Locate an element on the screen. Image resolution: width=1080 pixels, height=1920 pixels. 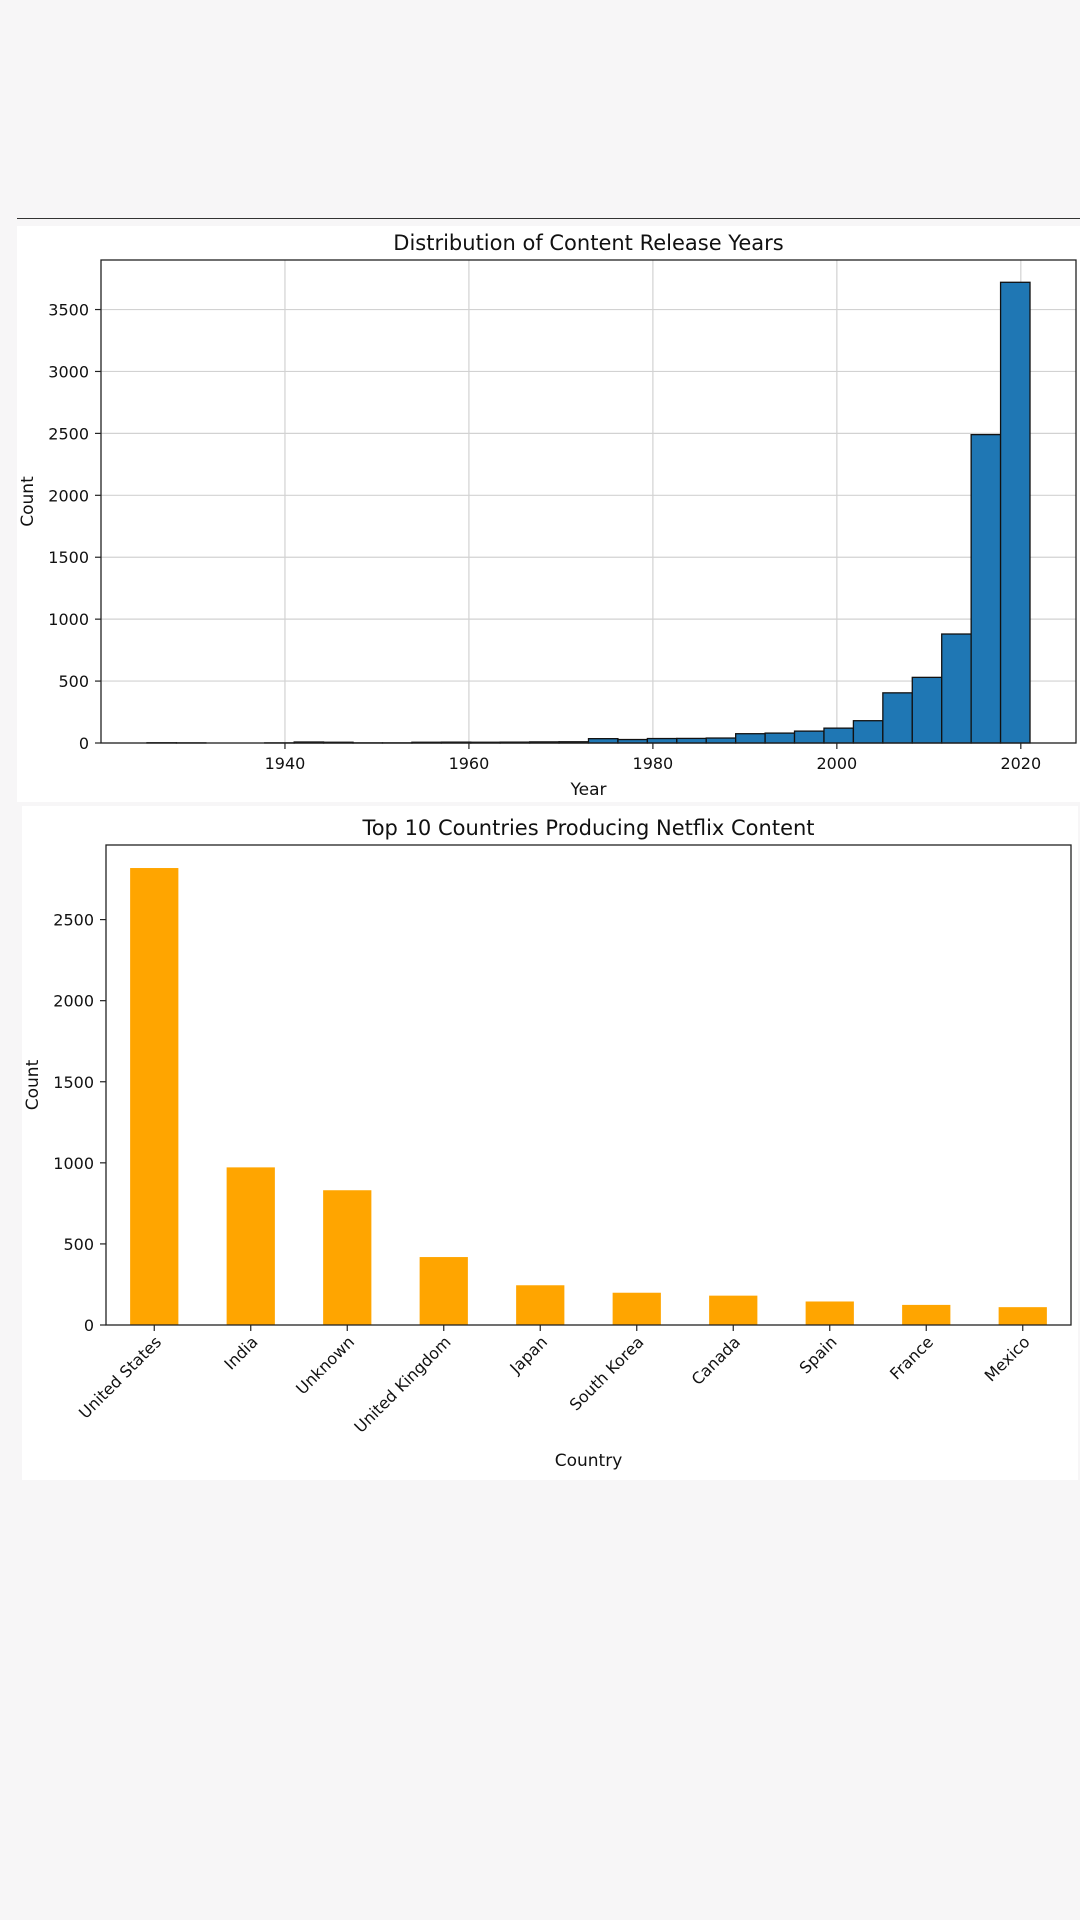
histogram-ytick-label: 3500 is located at coordinates (68, 310).